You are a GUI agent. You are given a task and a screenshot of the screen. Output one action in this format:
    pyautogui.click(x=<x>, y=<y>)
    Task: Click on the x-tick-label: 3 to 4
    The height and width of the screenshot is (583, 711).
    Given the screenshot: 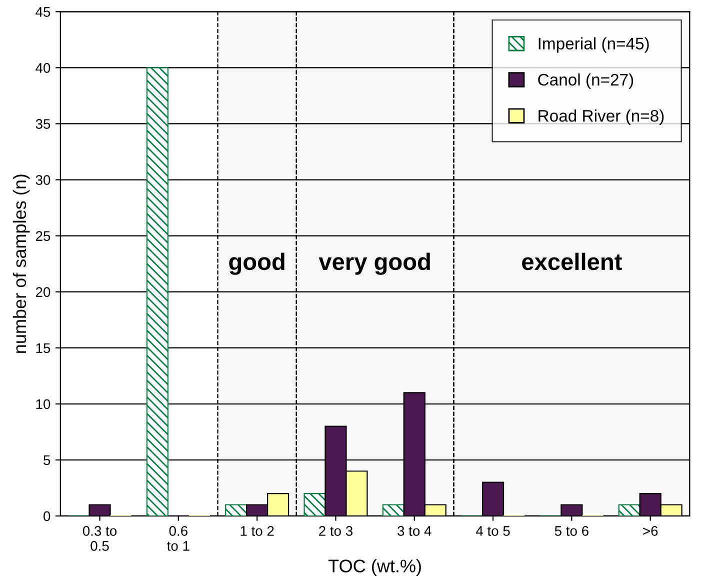 What is the action you would take?
    pyautogui.click(x=415, y=531)
    